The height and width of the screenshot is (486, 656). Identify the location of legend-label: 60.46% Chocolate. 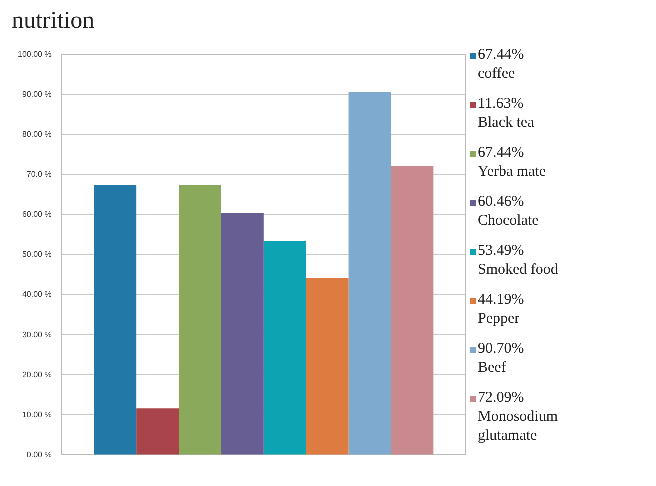
(509, 212).